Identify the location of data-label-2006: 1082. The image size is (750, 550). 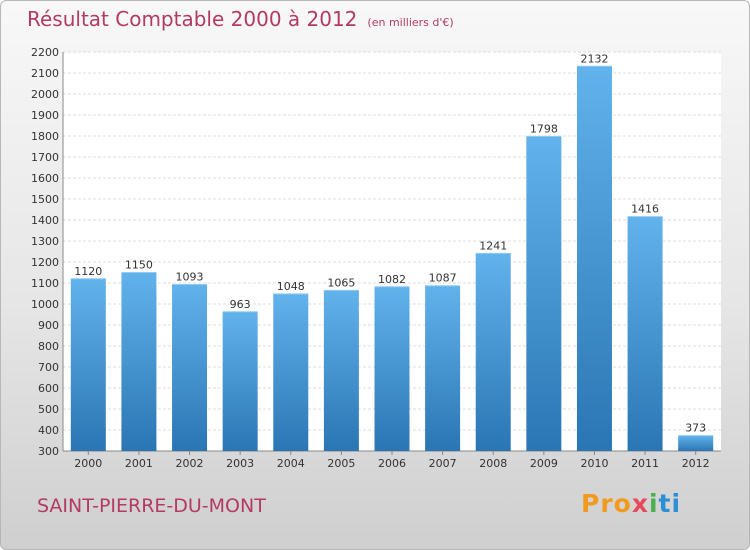
(392, 279).